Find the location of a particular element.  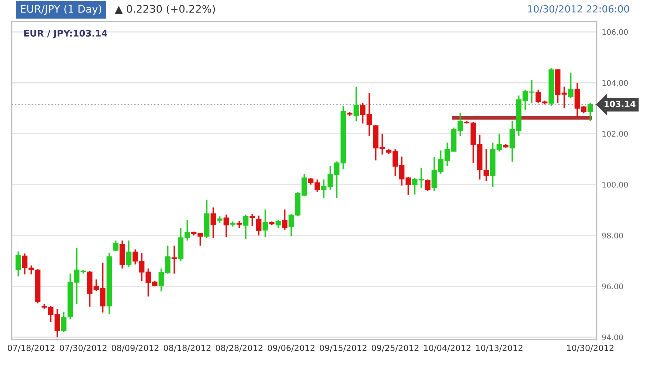

x-tick-label: 07/18/2012 is located at coordinates (31, 348).